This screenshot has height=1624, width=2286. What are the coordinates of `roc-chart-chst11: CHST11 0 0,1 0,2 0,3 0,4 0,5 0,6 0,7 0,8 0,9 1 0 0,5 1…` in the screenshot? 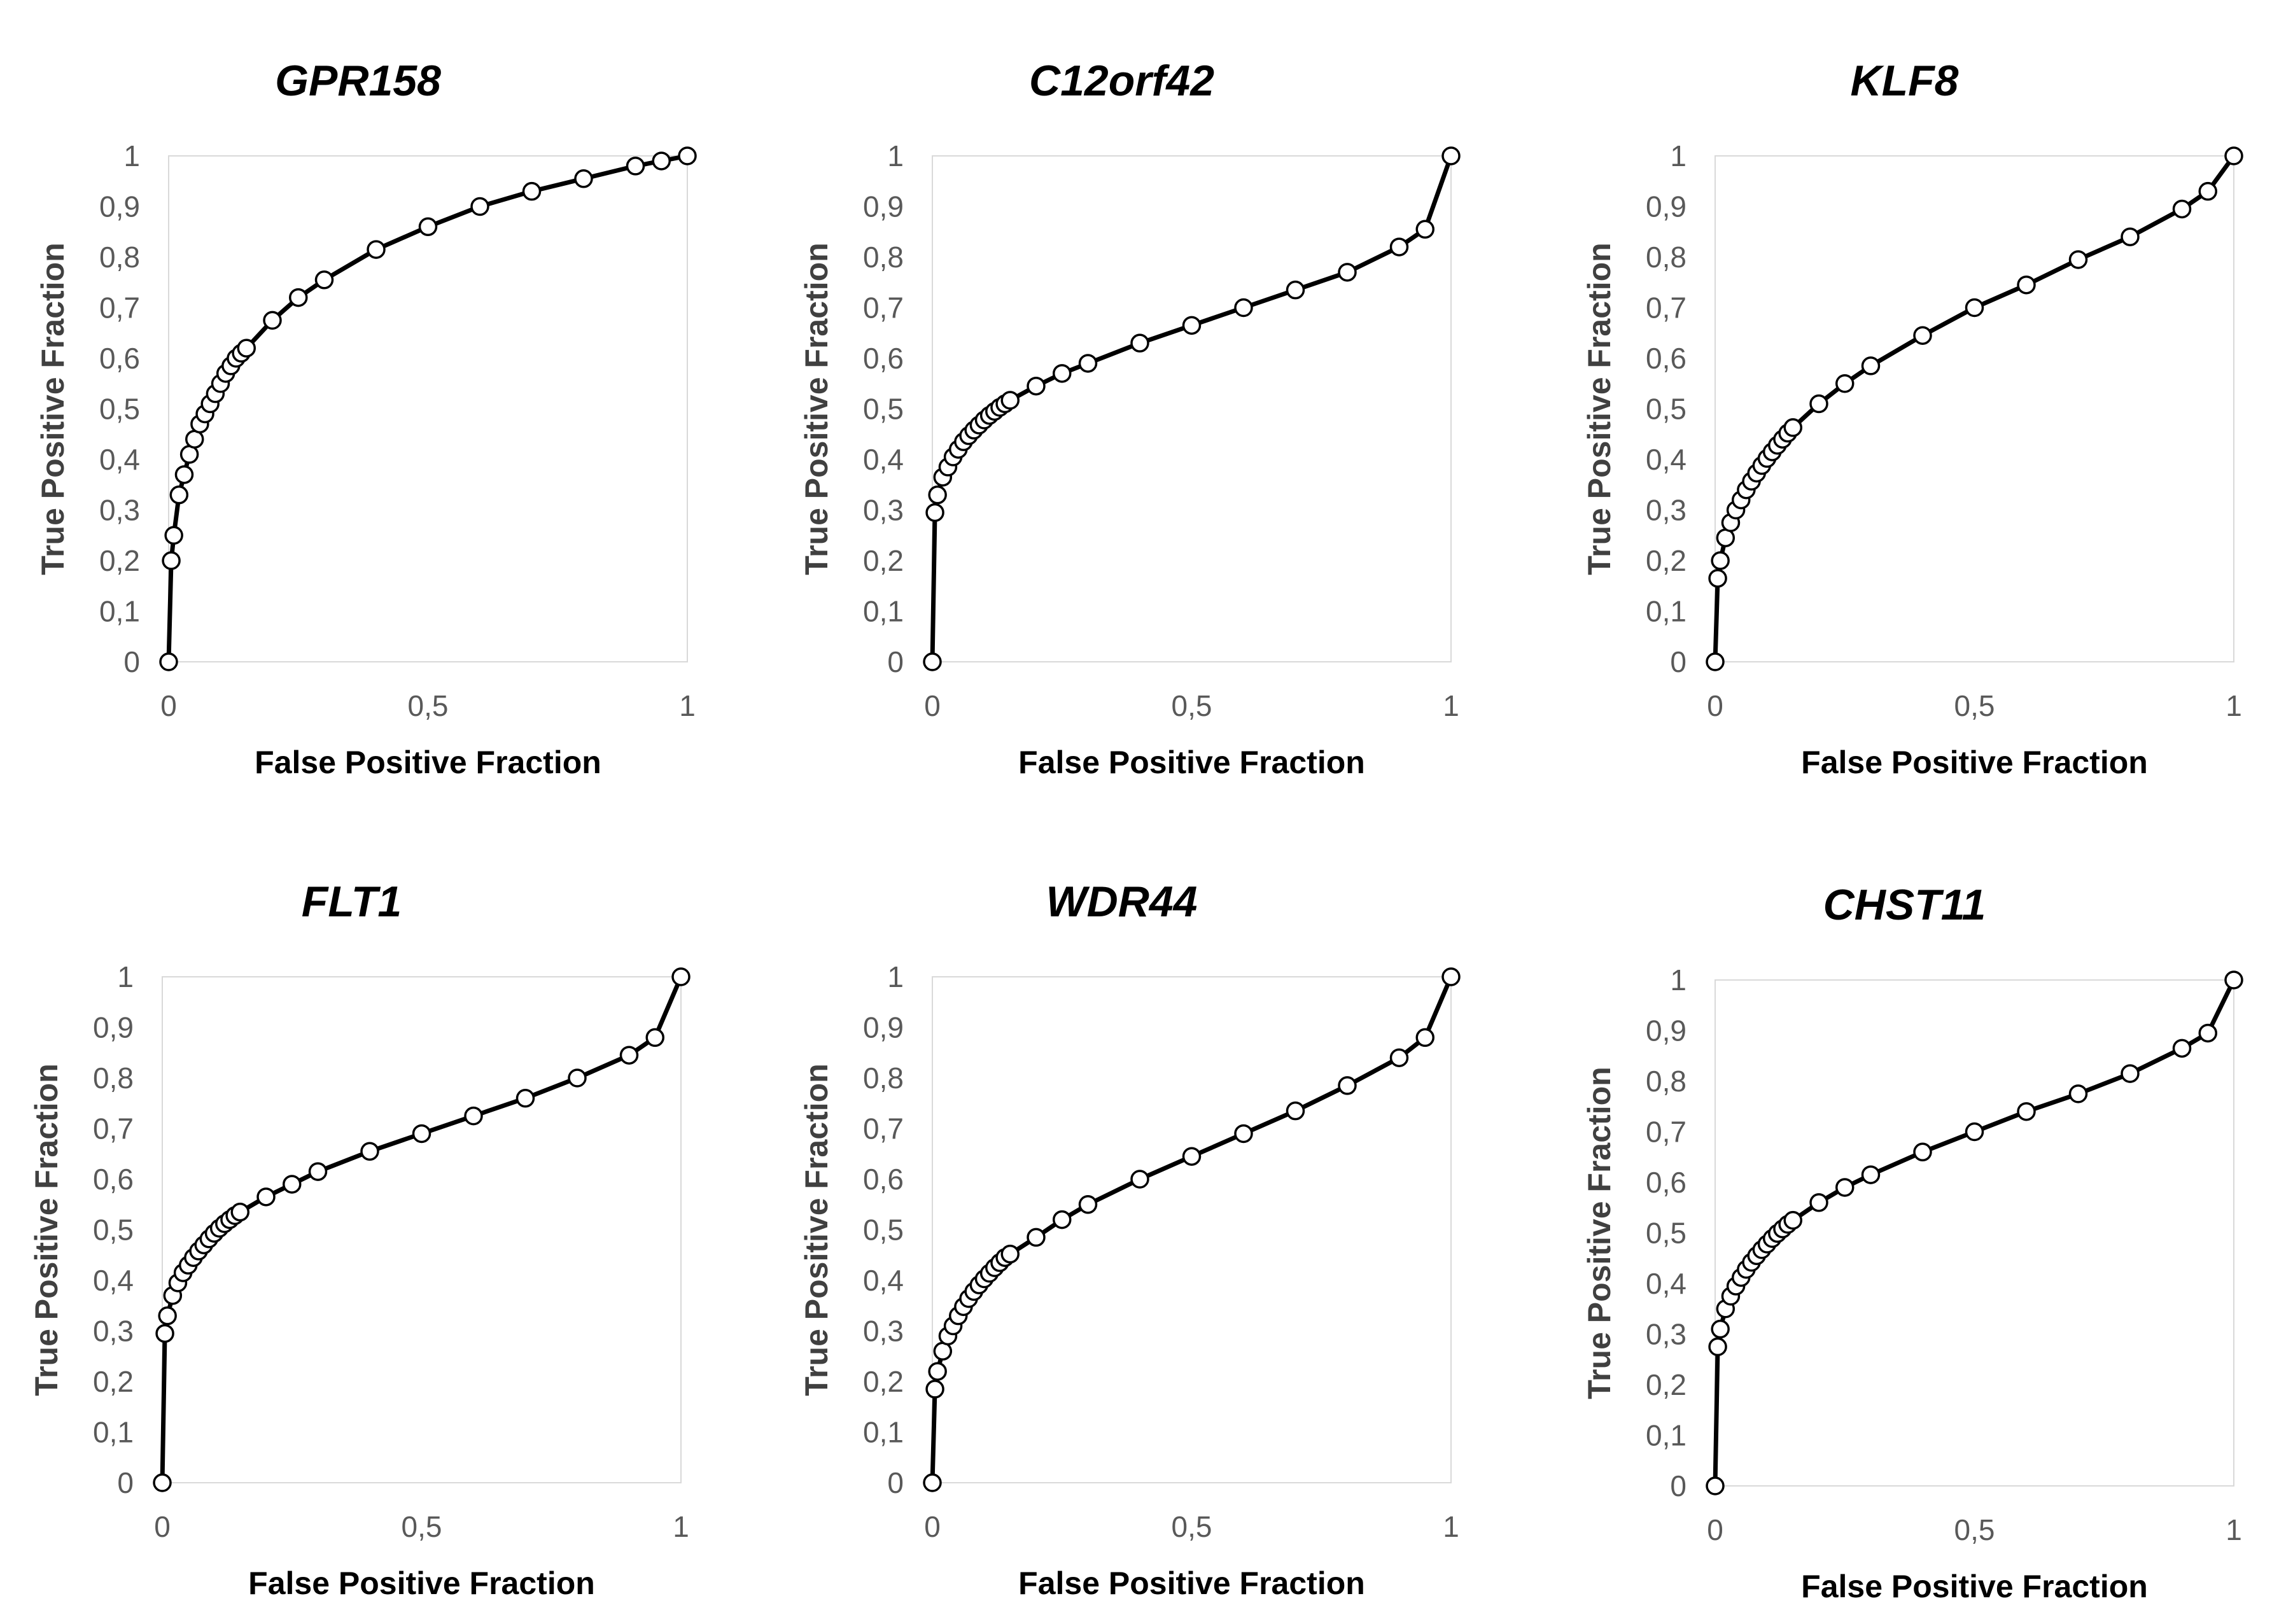 It's located at (1912, 1242).